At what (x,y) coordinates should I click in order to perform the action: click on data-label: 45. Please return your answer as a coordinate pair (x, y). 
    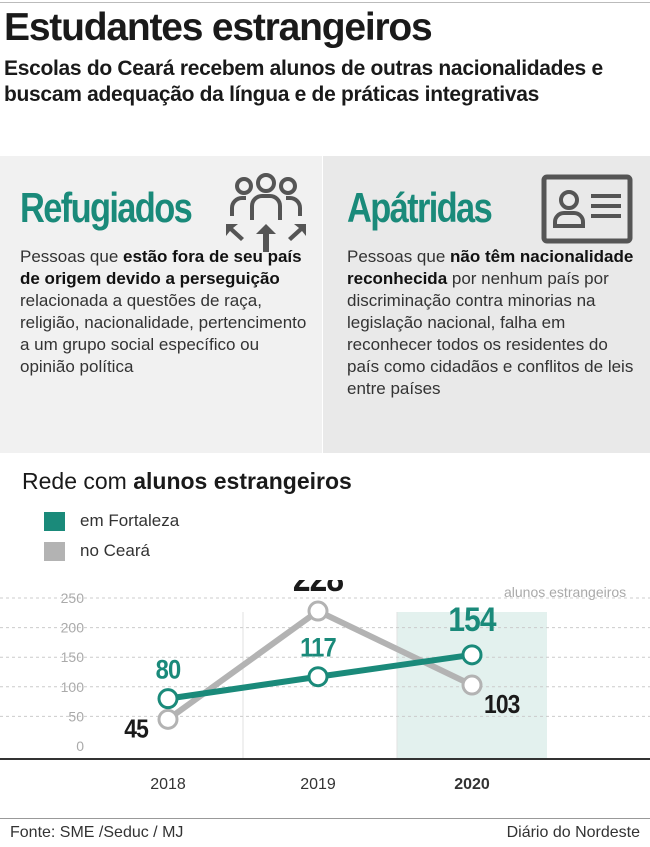
    Looking at the image, I should click on (136, 729).